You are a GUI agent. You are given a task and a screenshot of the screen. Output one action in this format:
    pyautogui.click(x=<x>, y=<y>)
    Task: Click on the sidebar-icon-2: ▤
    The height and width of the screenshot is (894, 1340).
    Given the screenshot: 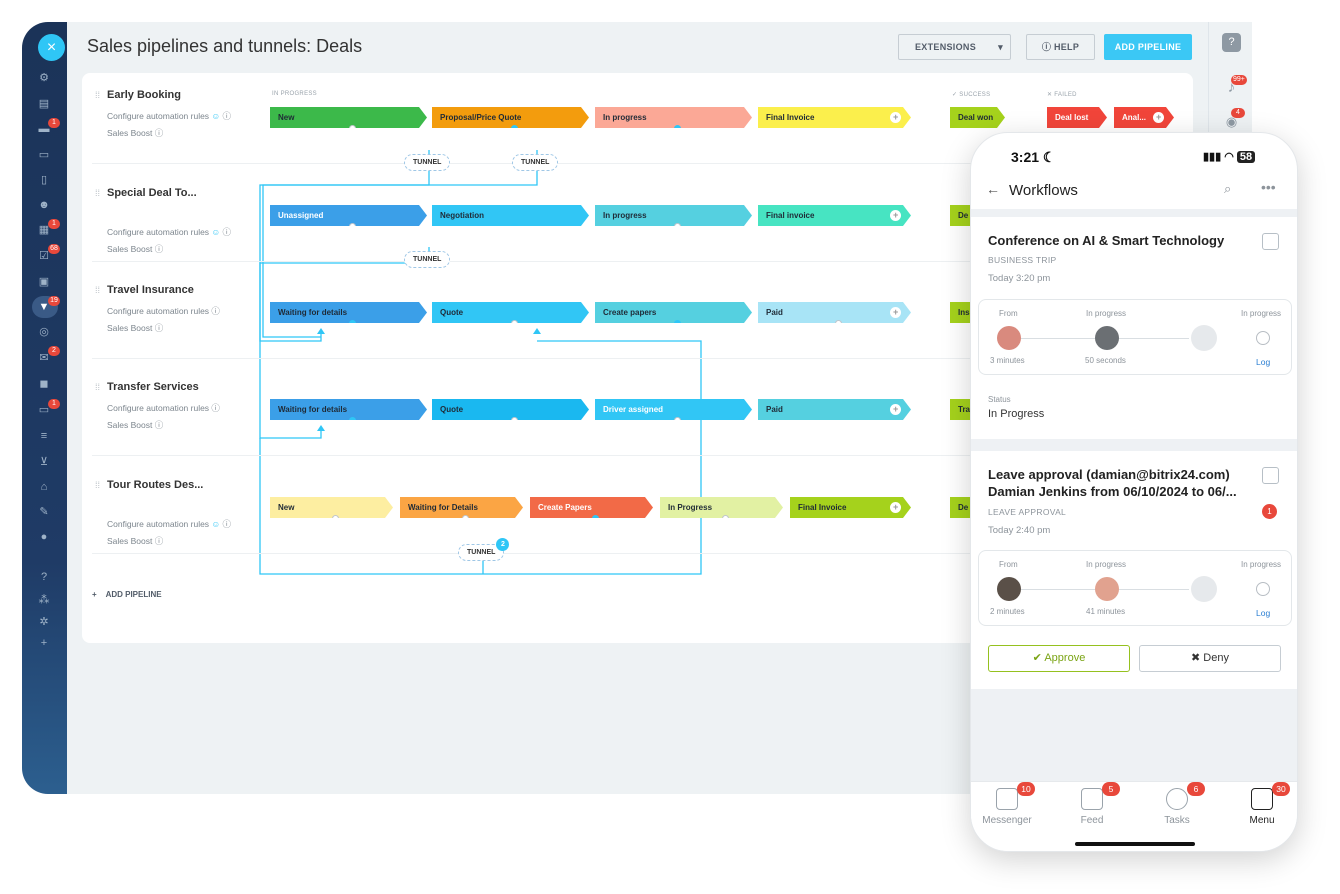 What is the action you would take?
    pyautogui.click(x=44, y=104)
    